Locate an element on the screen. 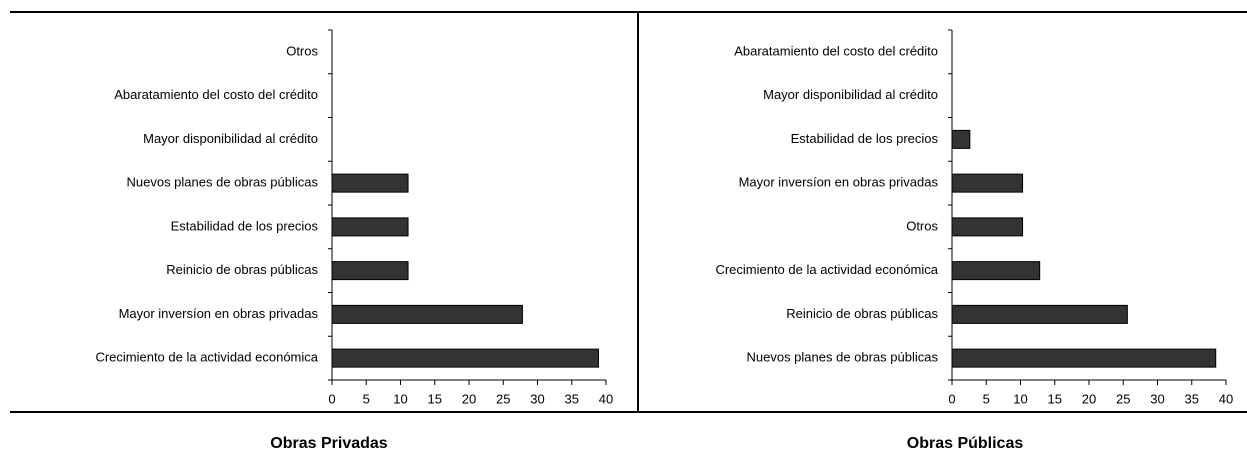  chart-title: Obras Privadas is located at coordinates (329, 443).